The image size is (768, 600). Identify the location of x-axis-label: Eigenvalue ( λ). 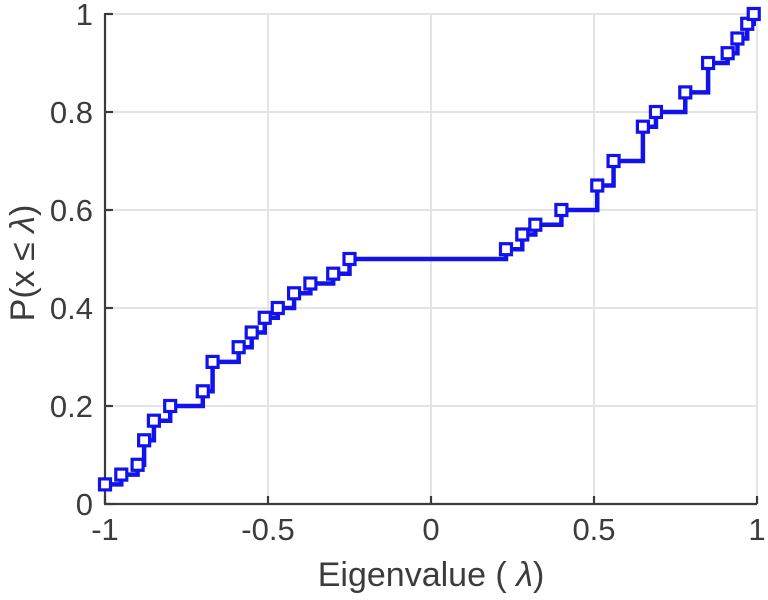
(431, 575).